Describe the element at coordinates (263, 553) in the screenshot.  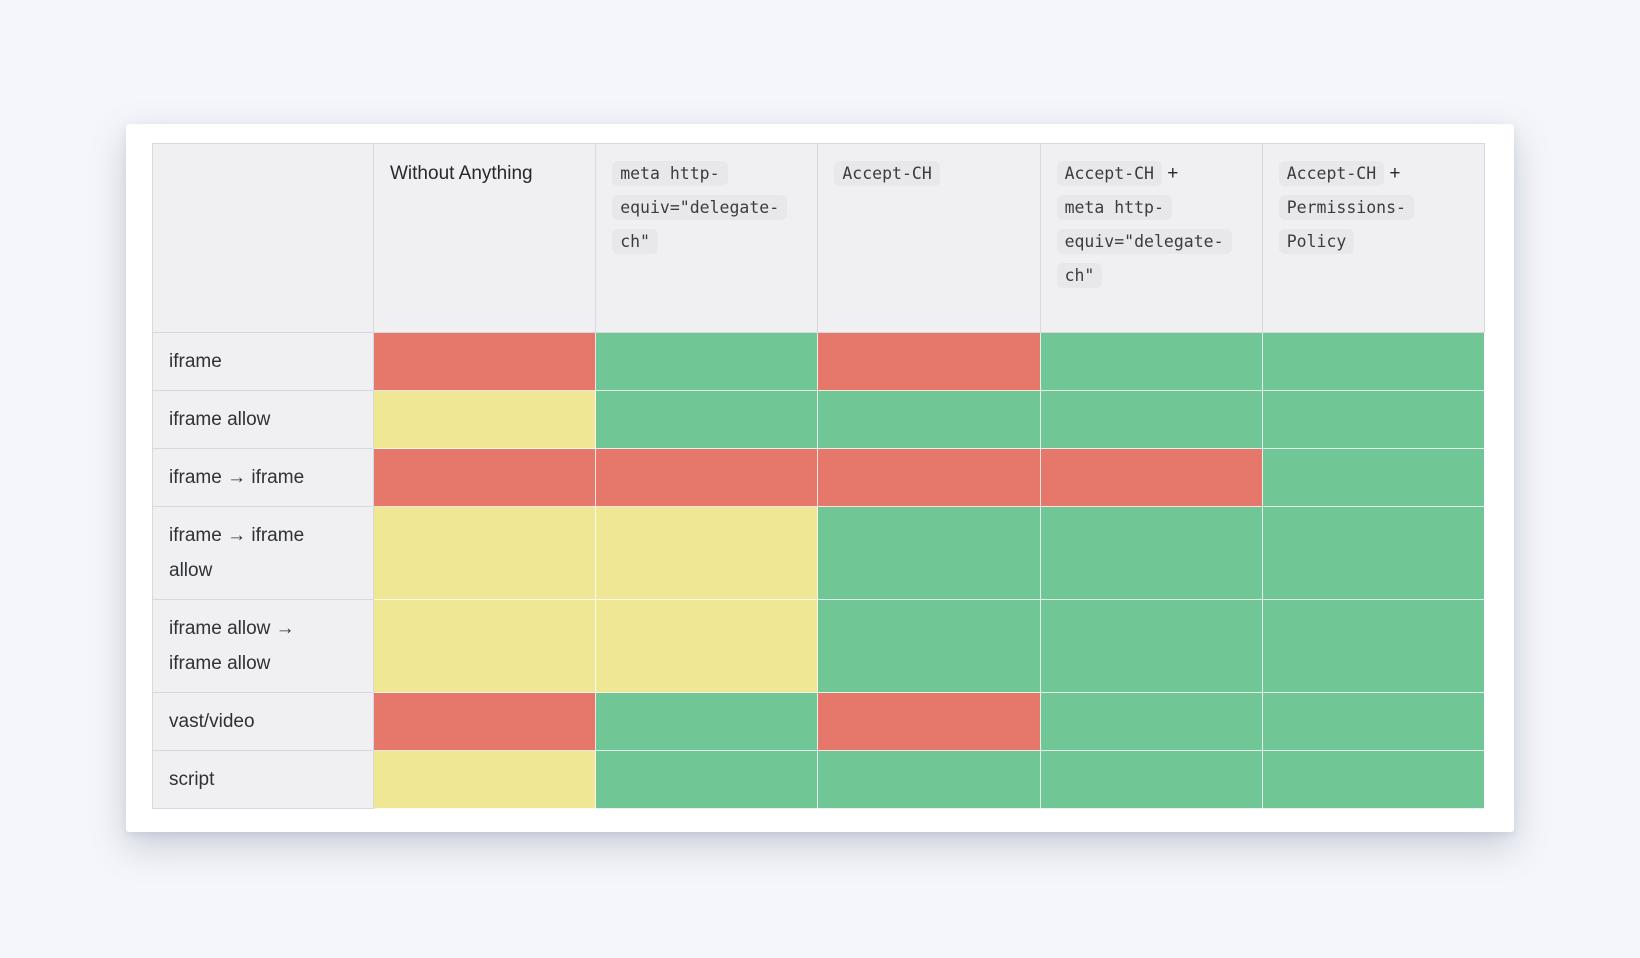
I see `row-label: iframe → iframe allow` at that location.